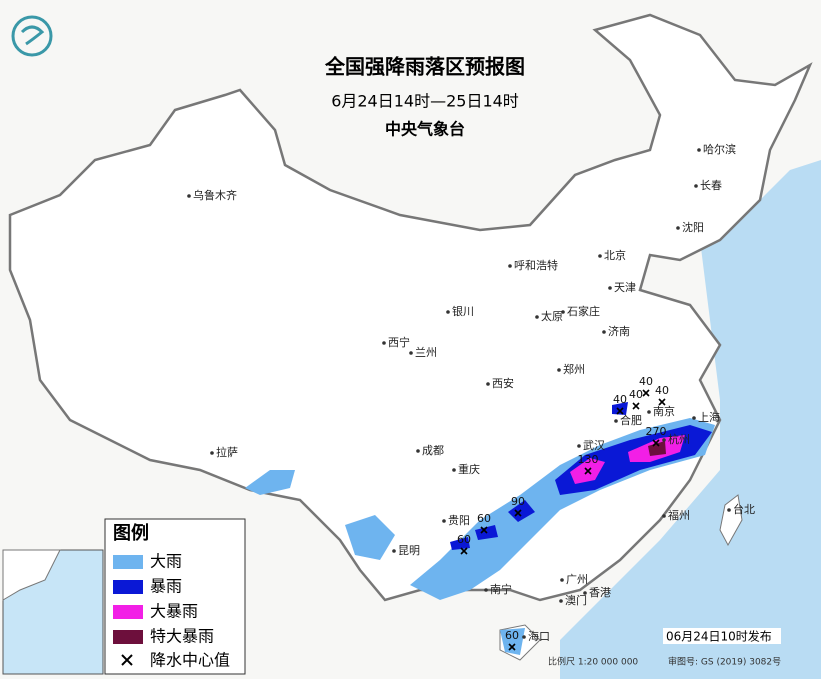 The height and width of the screenshot is (683, 821). I want to click on city-label: 杭州, so click(679, 439).